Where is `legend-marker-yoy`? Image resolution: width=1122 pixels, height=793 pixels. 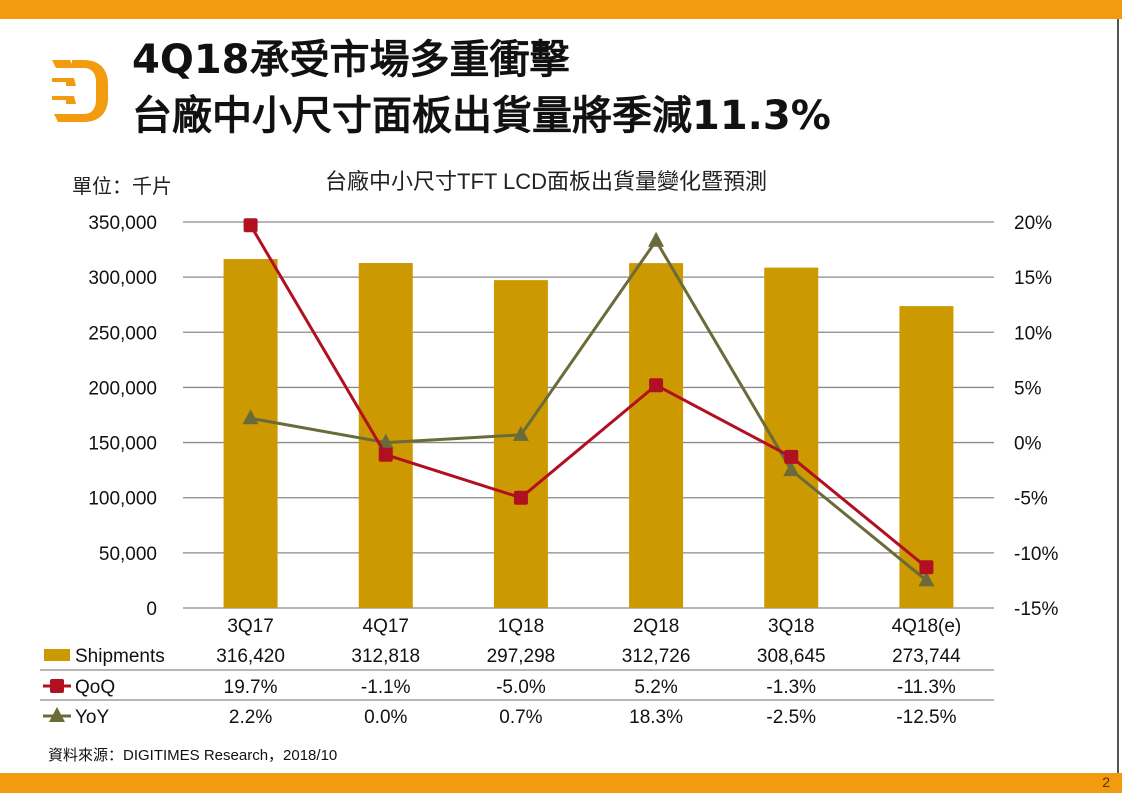
legend-marker-yoy is located at coordinates (57, 714).